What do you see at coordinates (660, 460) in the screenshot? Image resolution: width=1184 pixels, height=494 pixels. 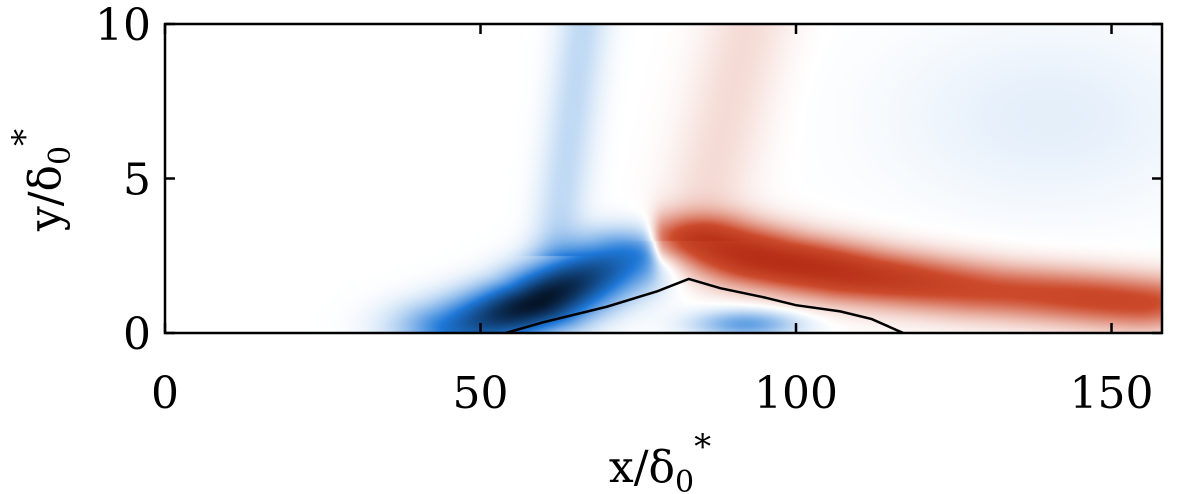 I see `x-axis-label: x/δ0*` at bounding box center [660, 460].